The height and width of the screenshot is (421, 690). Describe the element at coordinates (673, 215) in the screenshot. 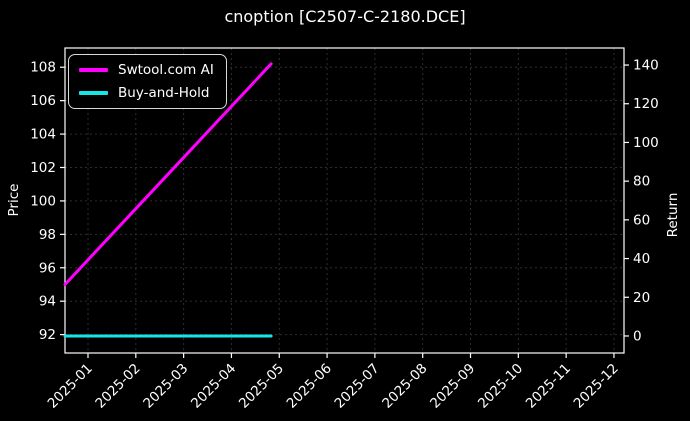

I see `right-axis-label: Return` at that location.